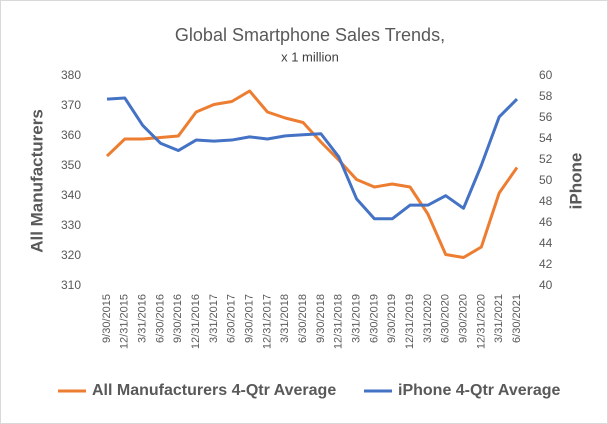 This screenshot has width=608, height=424. Describe the element at coordinates (546, 75) in the screenshot. I see `y2-tick-label: 60` at that location.